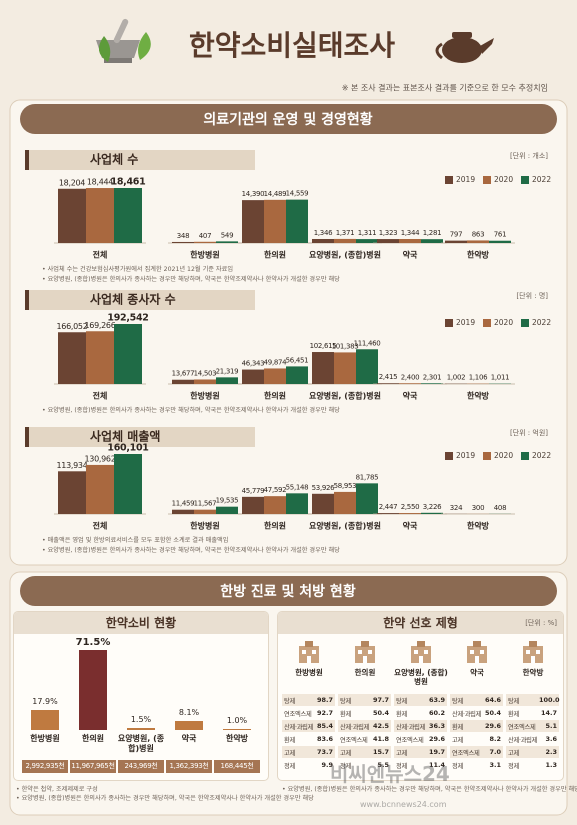 This screenshot has width=577, height=825. What do you see at coordinates (456, 378) in the screenshot?
I see `value-label: 1,002` at bounding box center [456, 378].